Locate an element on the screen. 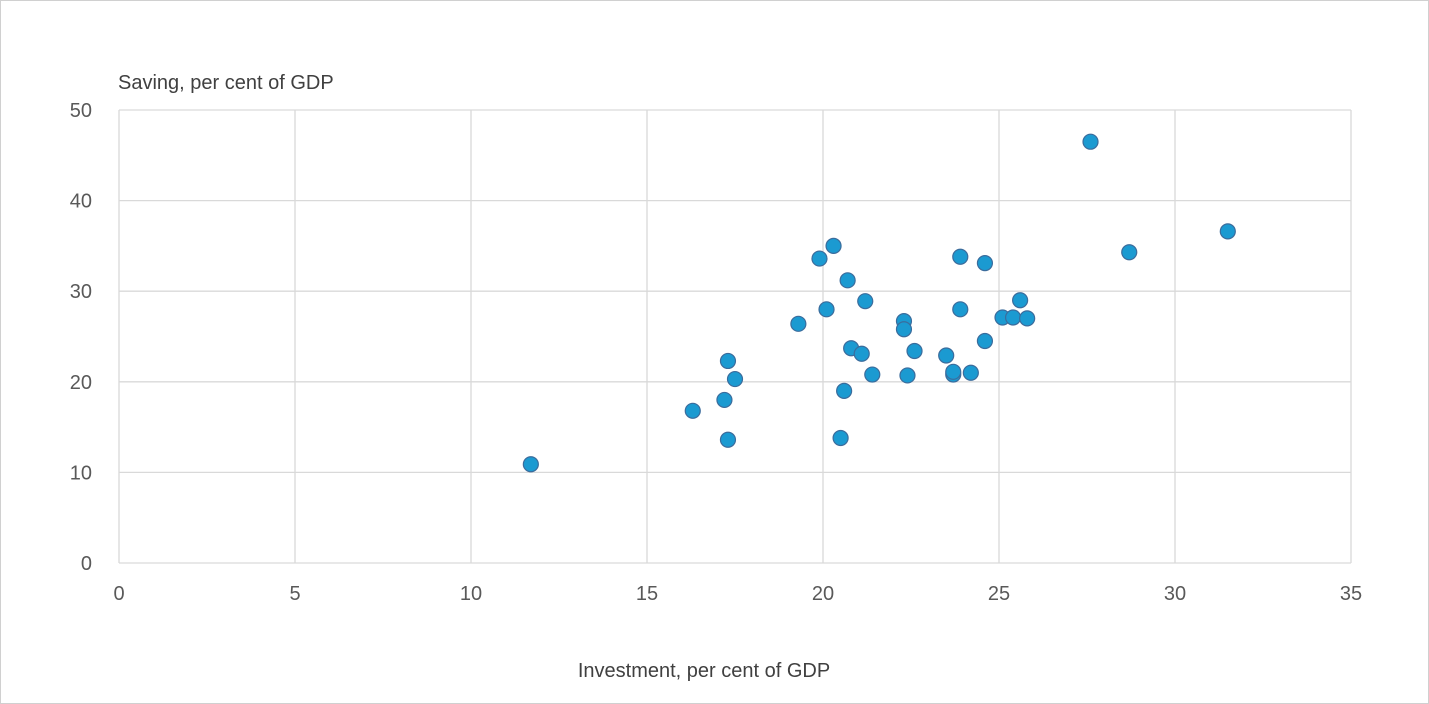 The image size is (1429, 704). x-tick-label: 5 is located at coordinates (294, 594).